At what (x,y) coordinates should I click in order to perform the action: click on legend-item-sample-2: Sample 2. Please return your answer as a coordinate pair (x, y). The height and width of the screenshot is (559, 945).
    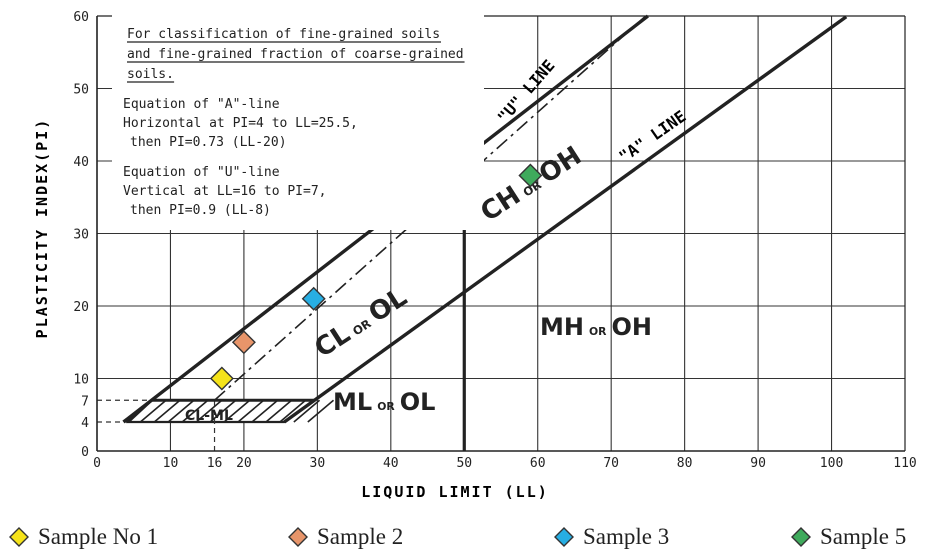
    Looking at the image, I should click on (345, 537).